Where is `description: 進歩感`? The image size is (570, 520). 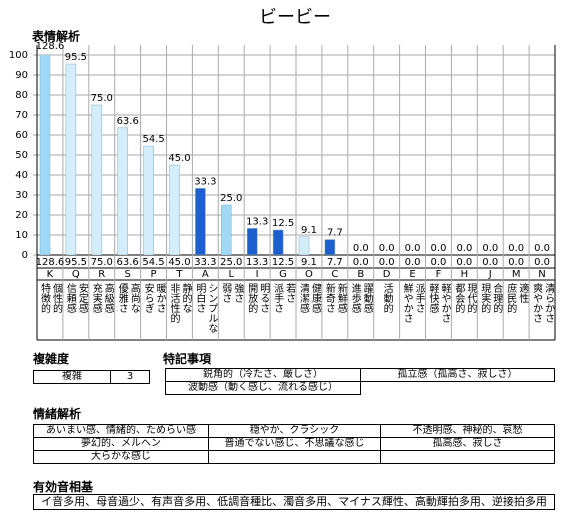
description: 進歩感 is located at coordinates (355, 298).